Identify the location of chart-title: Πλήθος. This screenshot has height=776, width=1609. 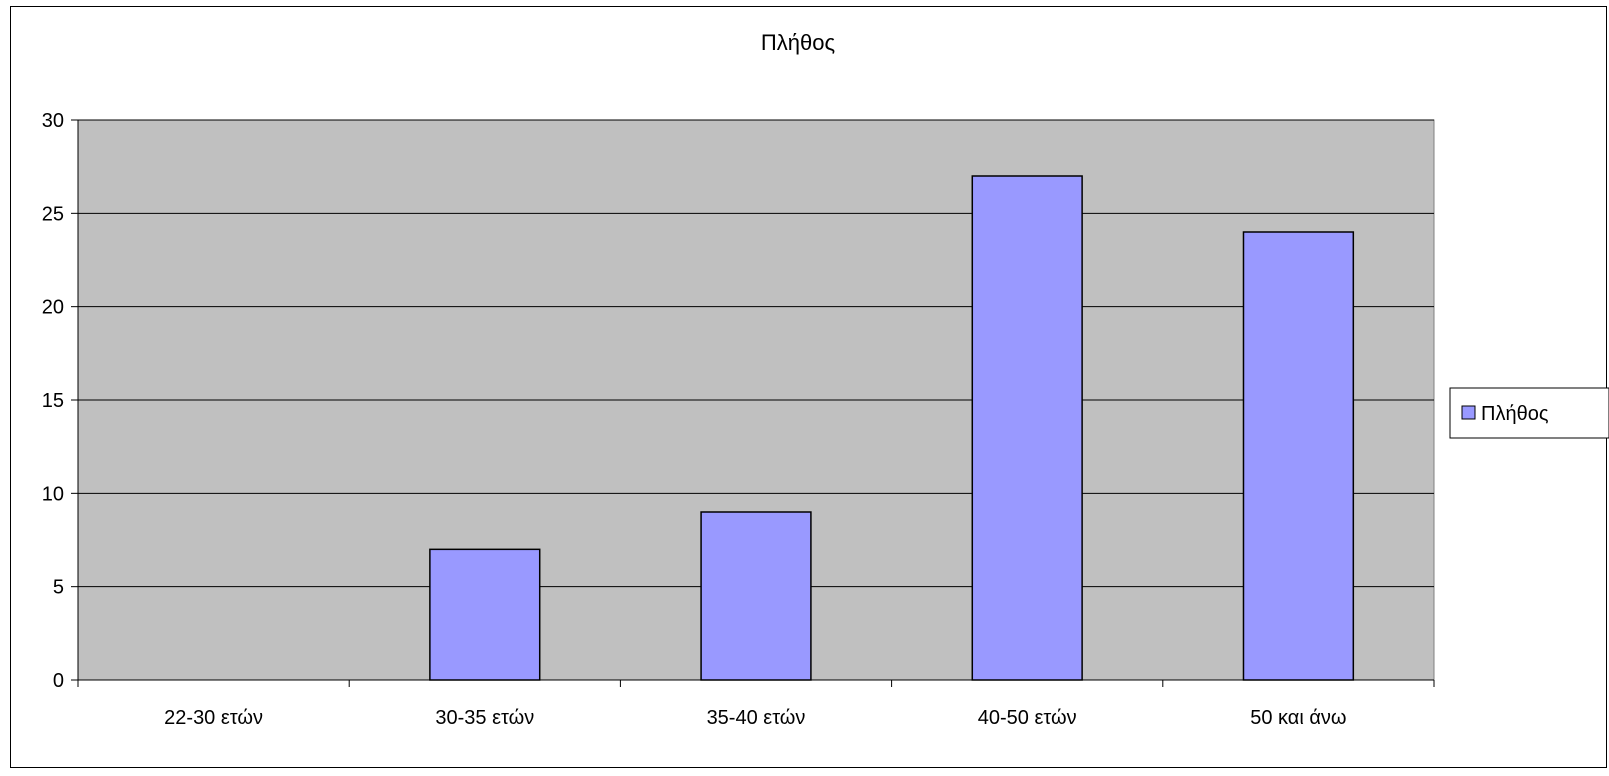
(798, 42).